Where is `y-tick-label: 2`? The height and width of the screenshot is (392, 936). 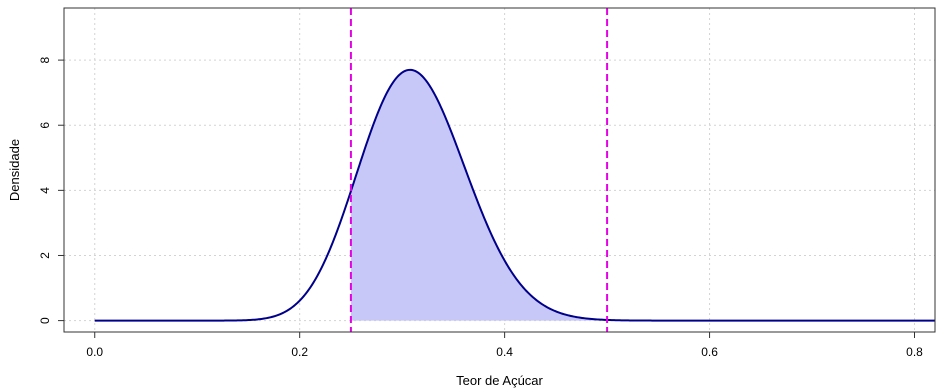 y-tick-label: 2 is located at coordinates (45, 255).